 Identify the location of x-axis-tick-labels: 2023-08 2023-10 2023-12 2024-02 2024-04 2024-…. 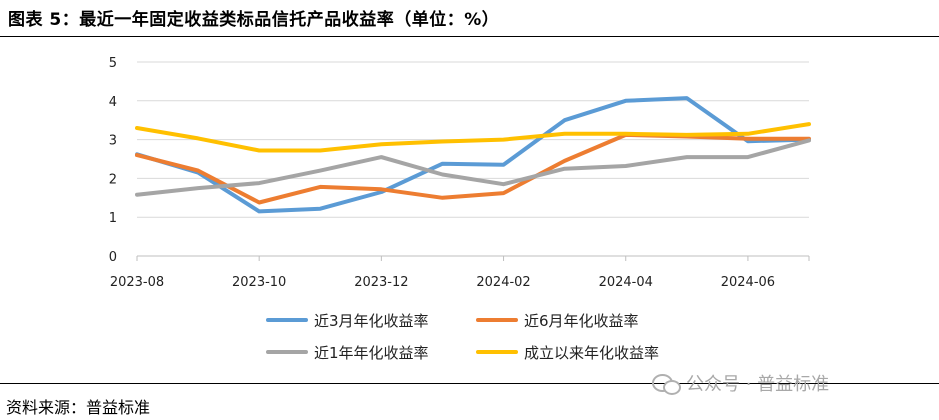
(442, 282).